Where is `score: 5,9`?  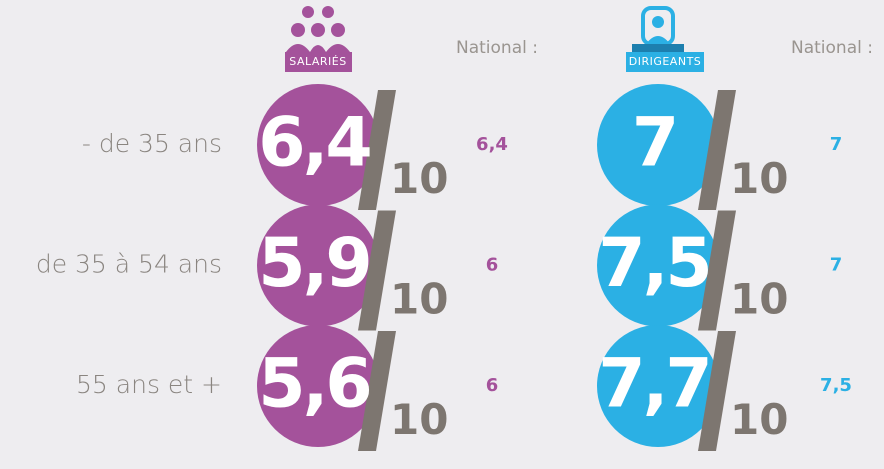
score: 5,9 is located at coordinates (313, 263).